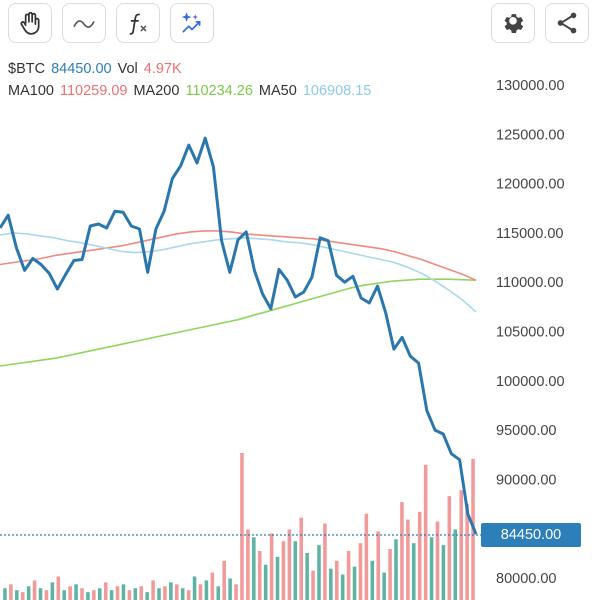 This screenshot has height=600, width=600. I want to click on ticker-price: 84450.00, so click(81, 69).